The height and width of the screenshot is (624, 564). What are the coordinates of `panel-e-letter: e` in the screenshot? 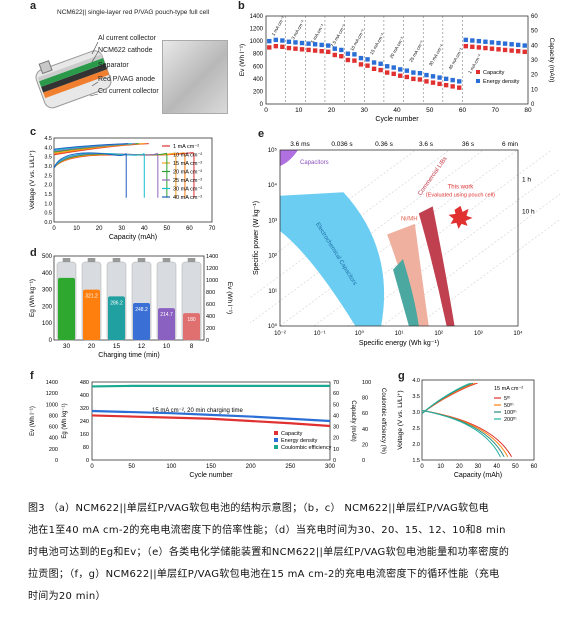 It's located at (261, 134).